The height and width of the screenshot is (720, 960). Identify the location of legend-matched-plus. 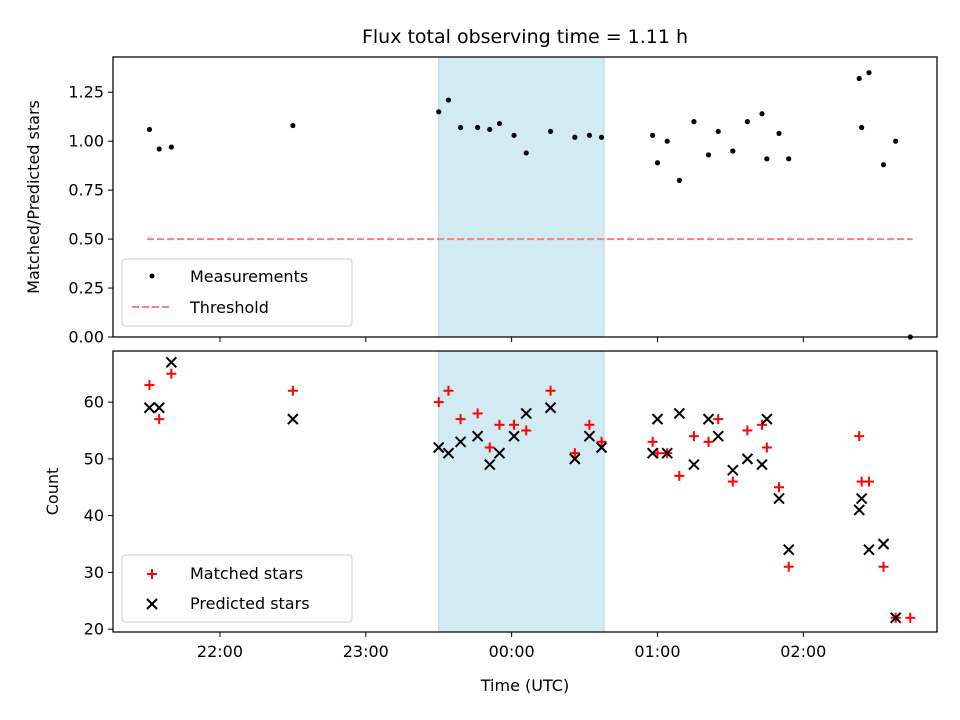
(152, 574).